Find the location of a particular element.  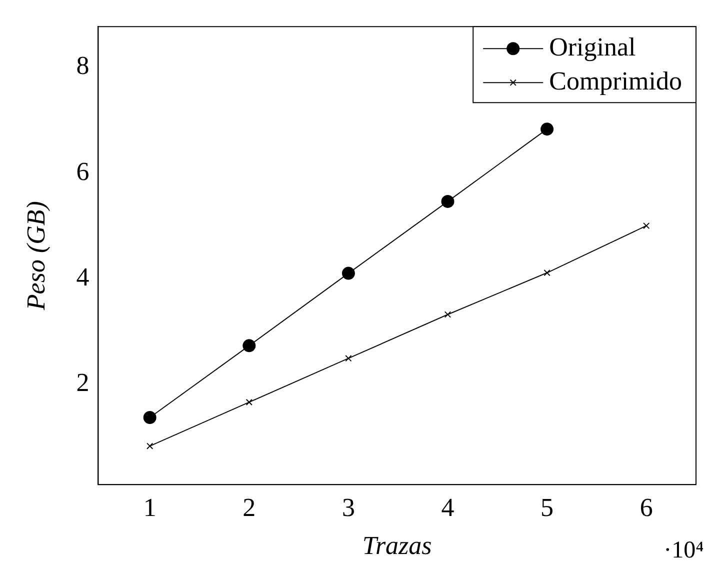

y-tick-label: 6 is located at coordinates (83, 171).